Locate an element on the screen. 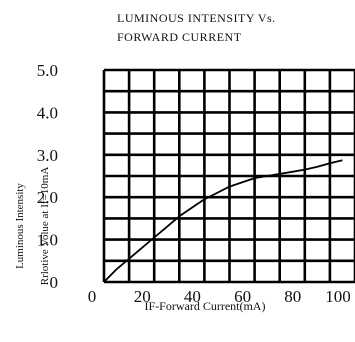 Image resolution: width=355 pixels, height=342 pixels. y-tick-label: 0 is located at coordinates (54, 282).